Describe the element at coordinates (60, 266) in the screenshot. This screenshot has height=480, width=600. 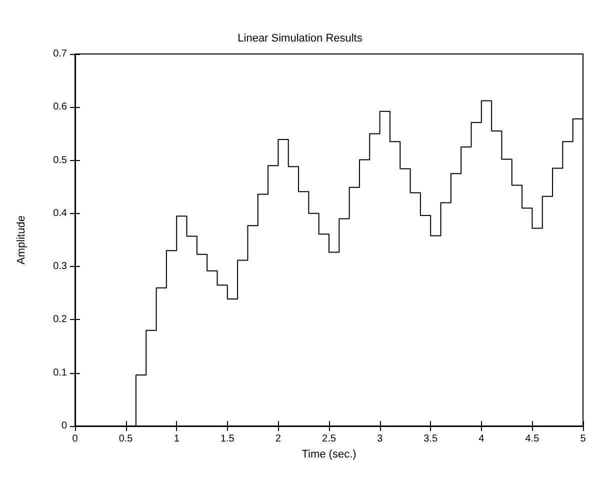
I see `y-tick-label: 0.3` at that location.